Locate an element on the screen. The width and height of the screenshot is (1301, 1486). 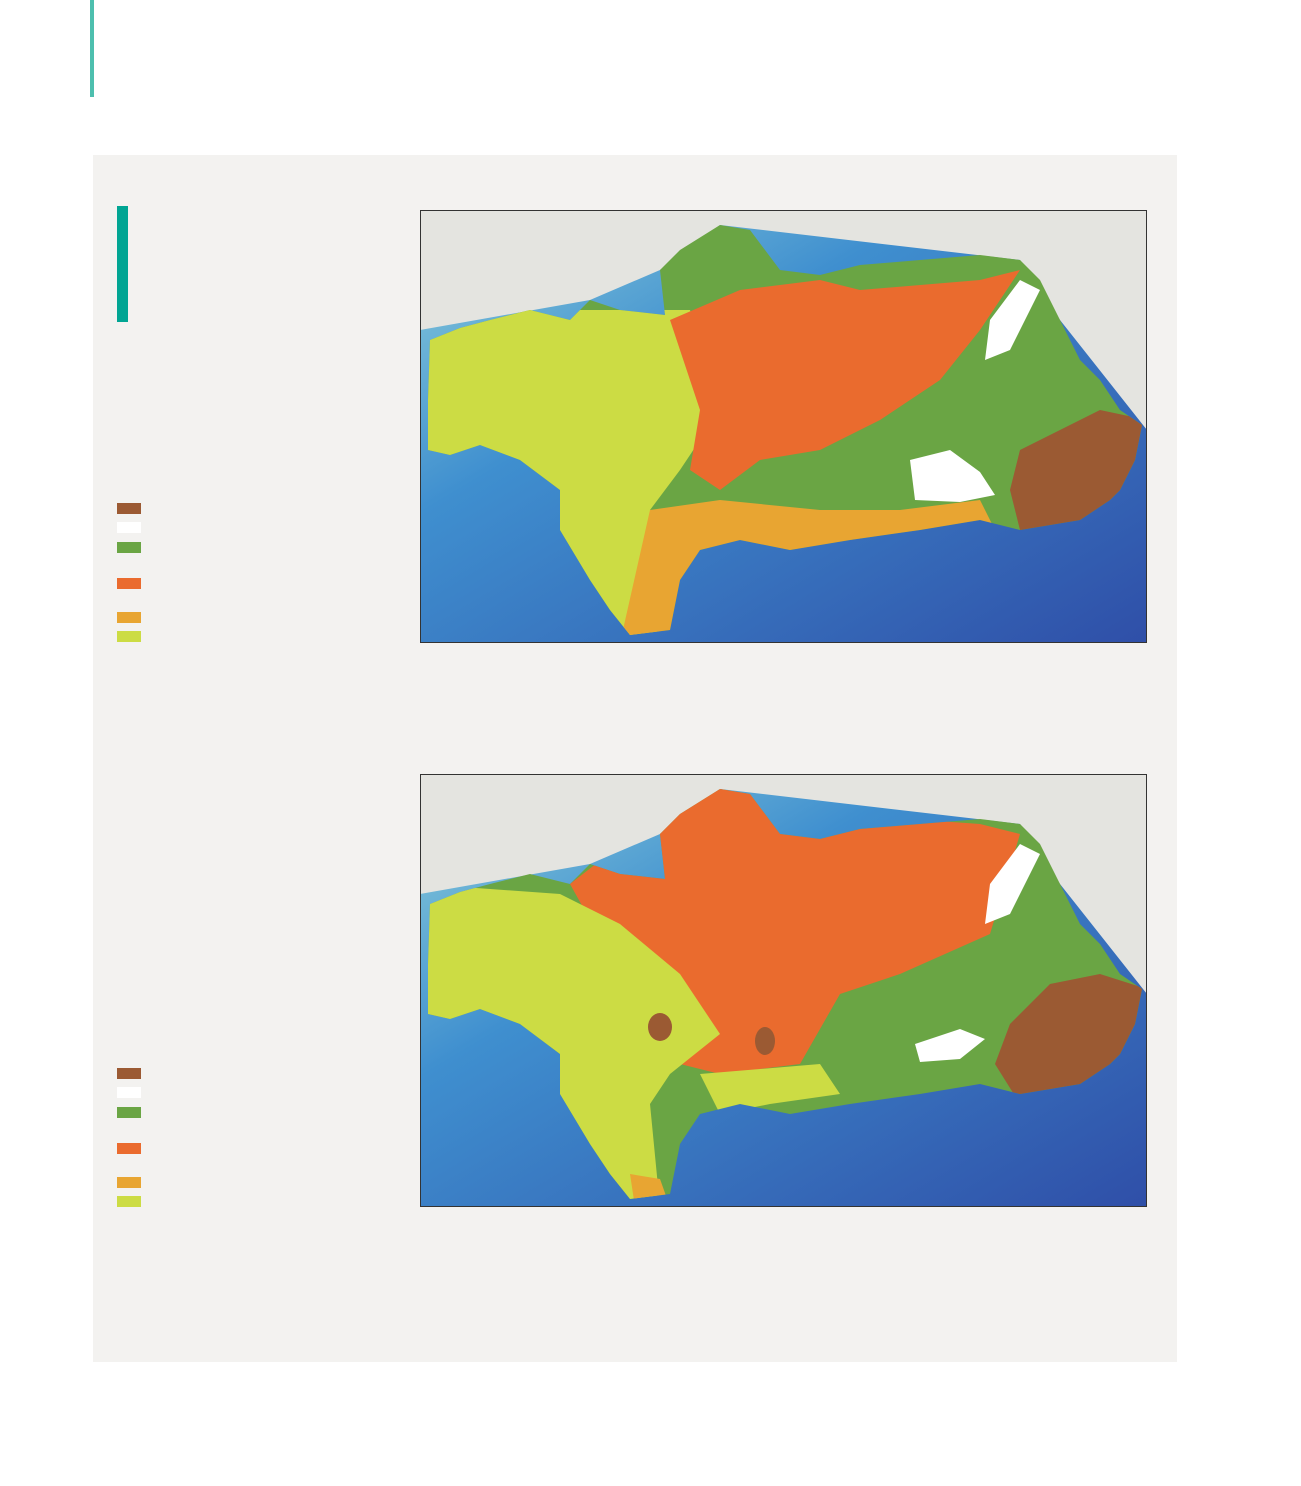
top-rule is located at coordinates (92, 48).